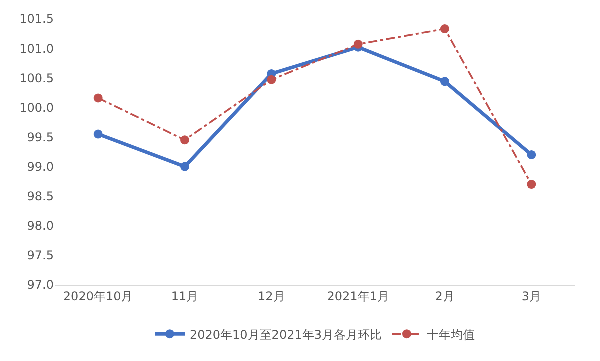 This screenshot has width=600, height=361. Describe the element at coordinates (40, 137) in the screenshot. I see `y-tick-label: 99.5` at that location.